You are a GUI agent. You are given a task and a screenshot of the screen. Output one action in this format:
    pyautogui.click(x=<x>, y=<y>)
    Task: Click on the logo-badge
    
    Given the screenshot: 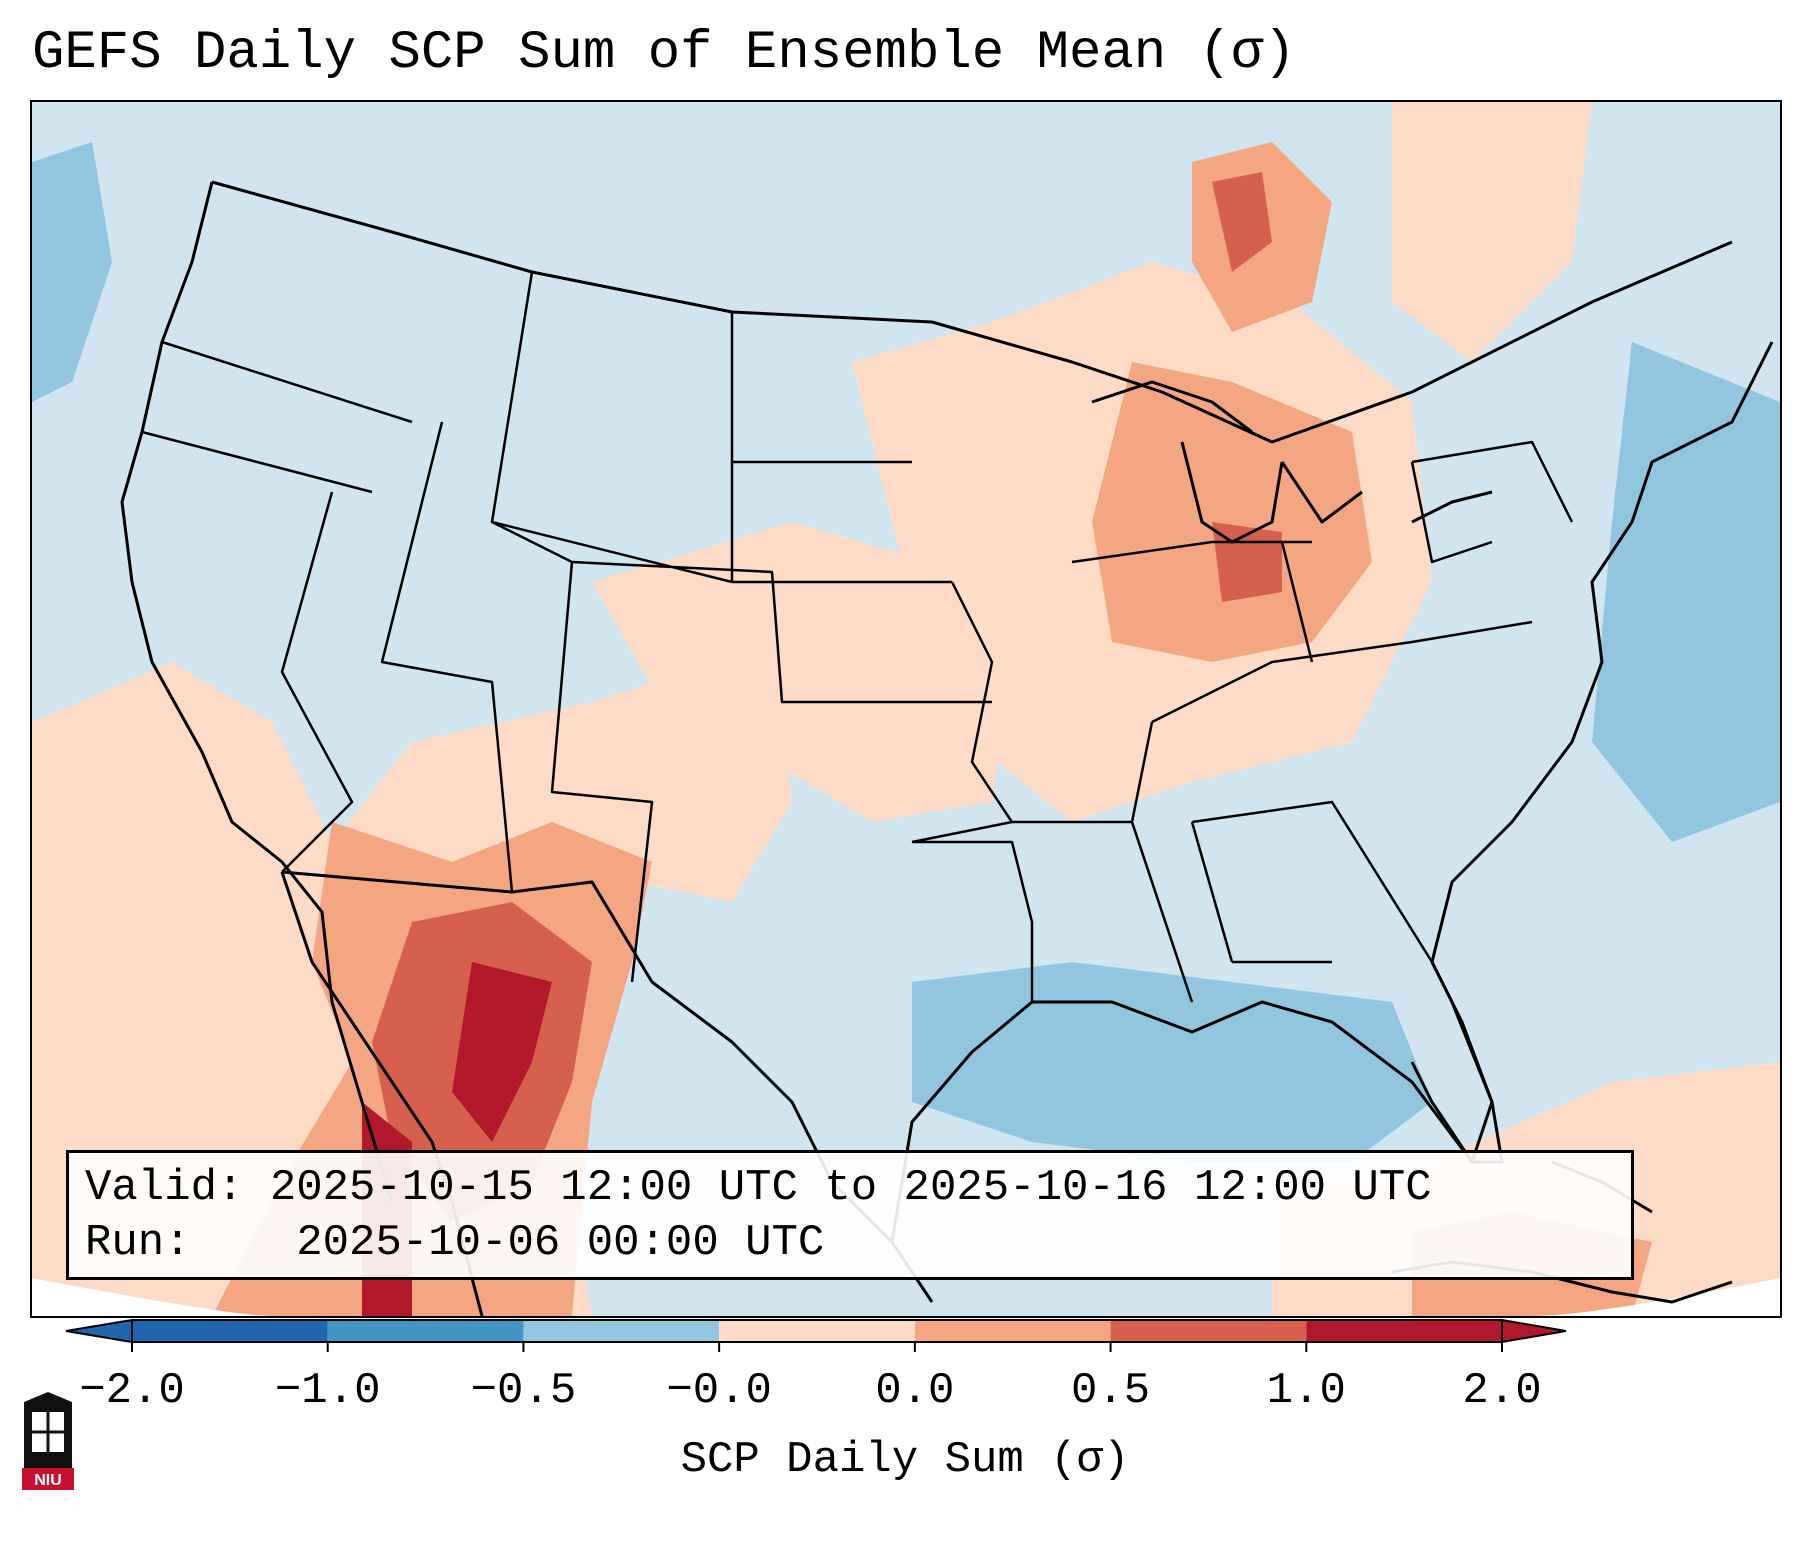 What is the action you would take?
    pyautogui.click(x=48, y=1479)
    